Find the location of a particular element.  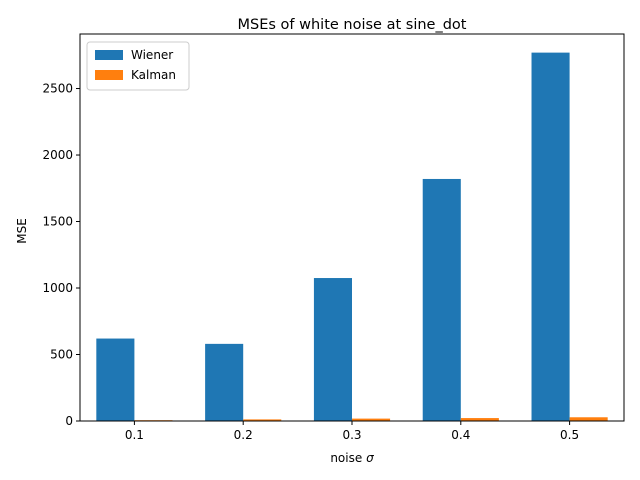

x-tick-label: 0.3 is located at coordinates (351, 435).